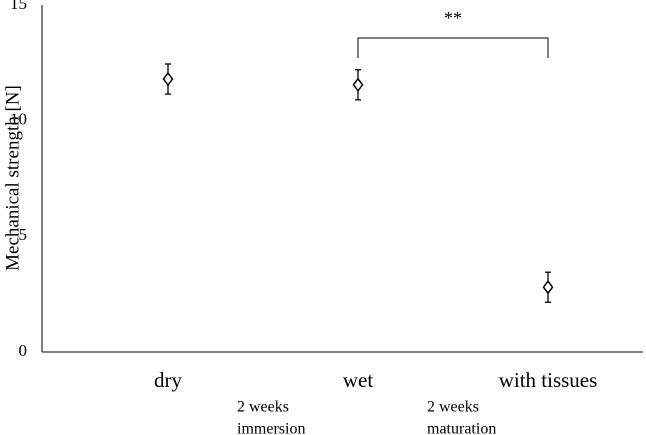 This screenshot has width=646, height=435. I want to click on y-tick-label: 0, so click(23, 350).